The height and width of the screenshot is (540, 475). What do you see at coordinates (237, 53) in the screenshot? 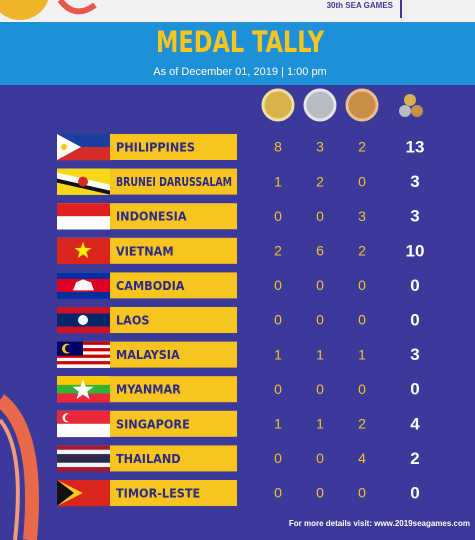
I see `banner` at bounding box center [237, 53].